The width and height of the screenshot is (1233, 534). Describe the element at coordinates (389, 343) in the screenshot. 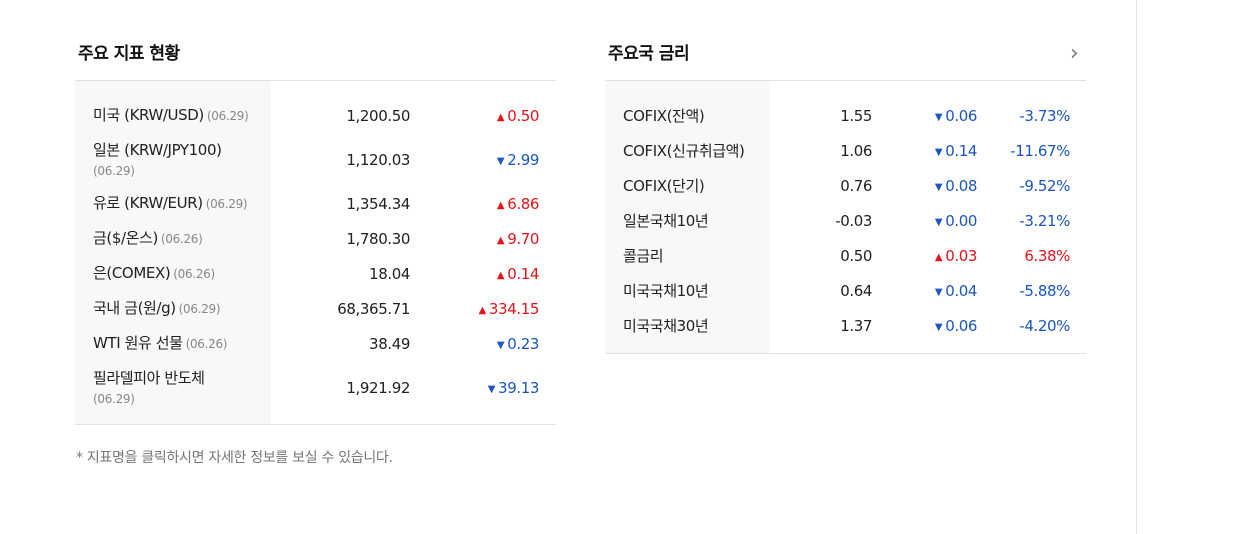

I see `indicator-value: 38.49` at that location.